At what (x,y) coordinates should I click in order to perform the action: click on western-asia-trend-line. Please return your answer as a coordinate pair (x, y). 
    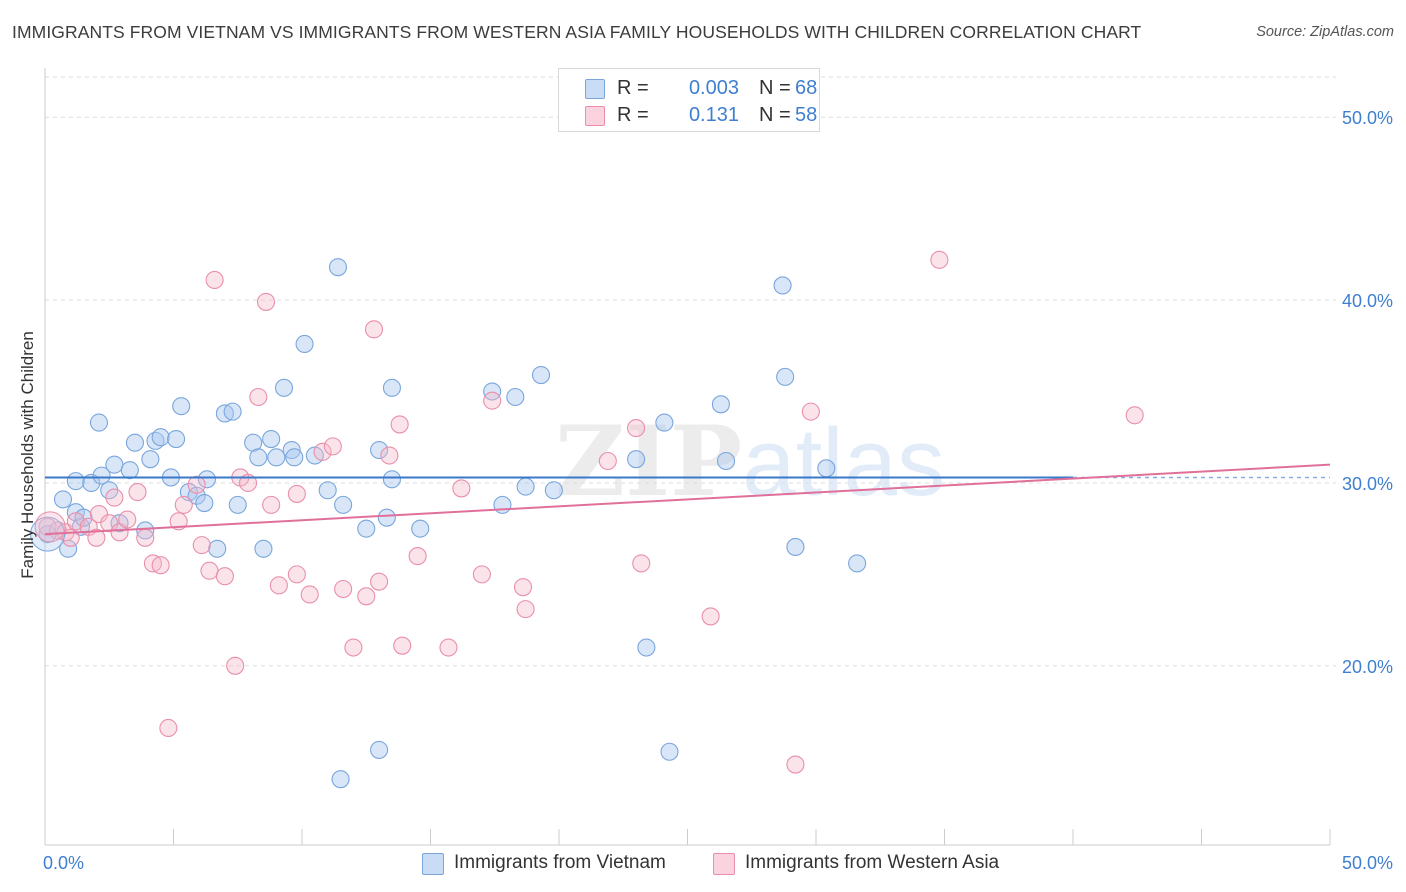
    Looking at the image, I should click on (687, 499).